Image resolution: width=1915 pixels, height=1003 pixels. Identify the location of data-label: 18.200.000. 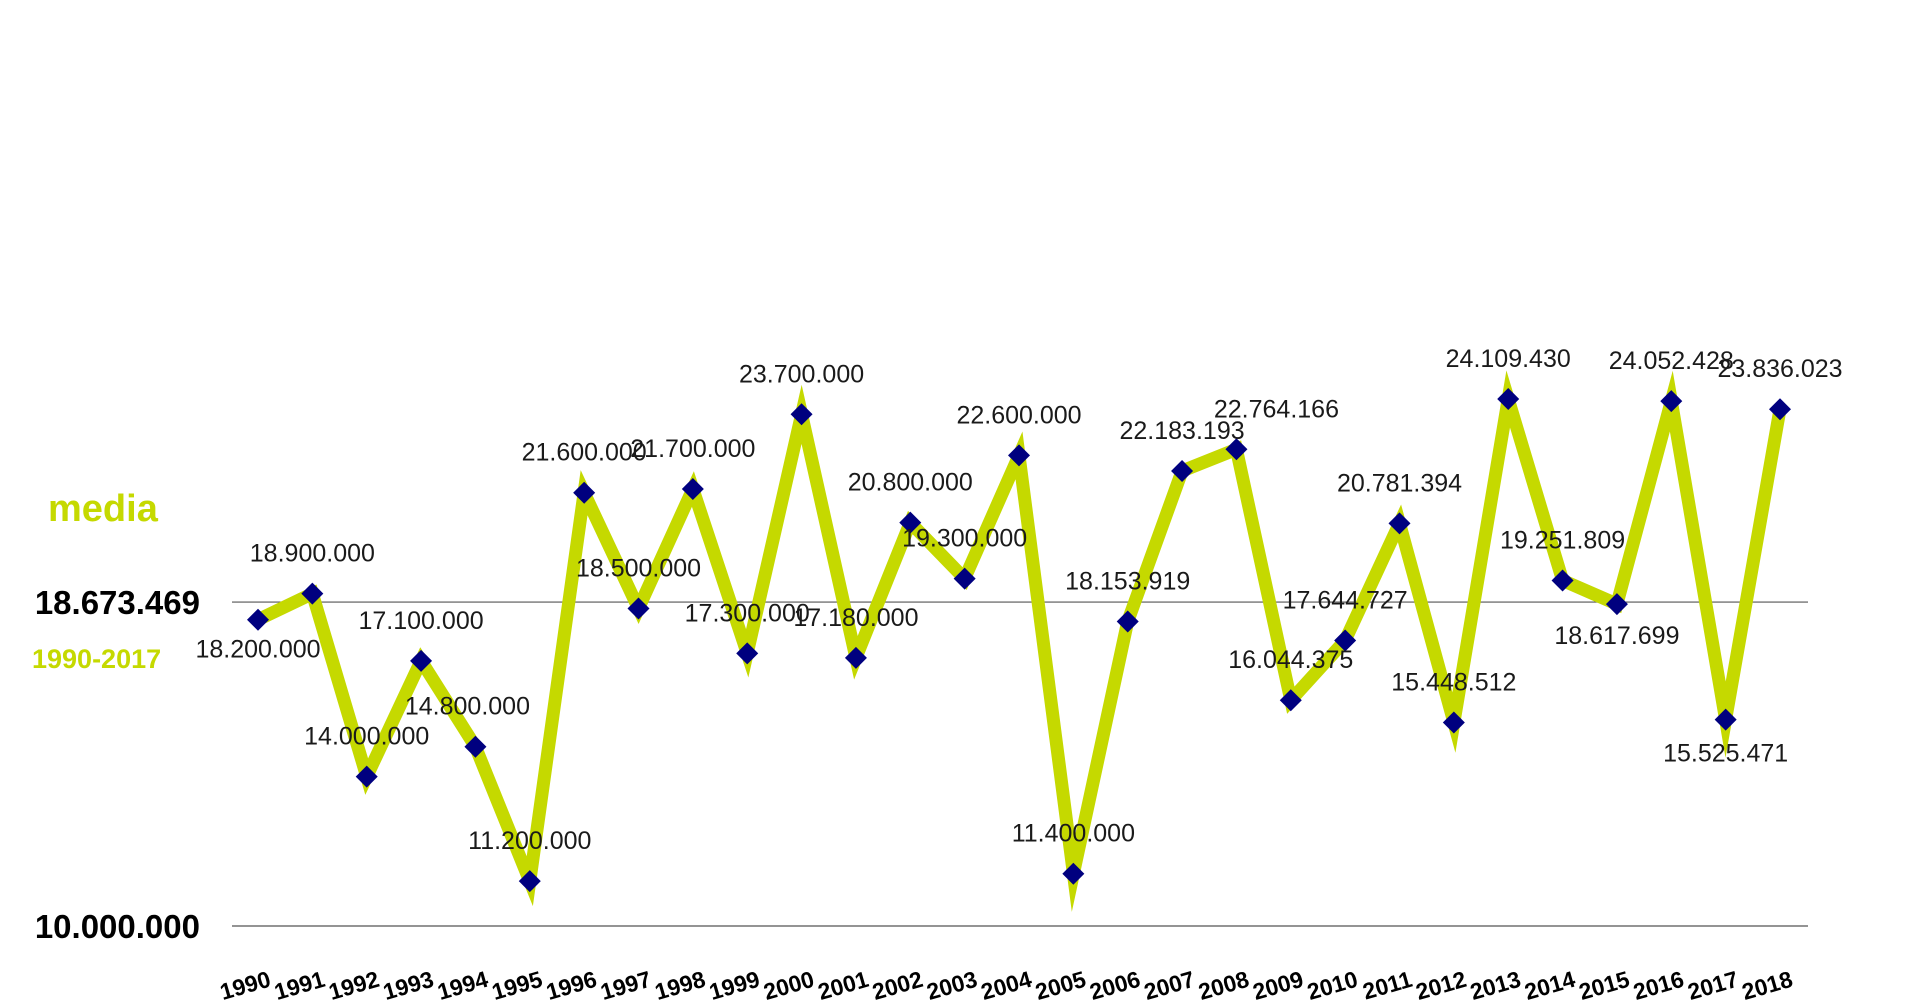
(257, 650).